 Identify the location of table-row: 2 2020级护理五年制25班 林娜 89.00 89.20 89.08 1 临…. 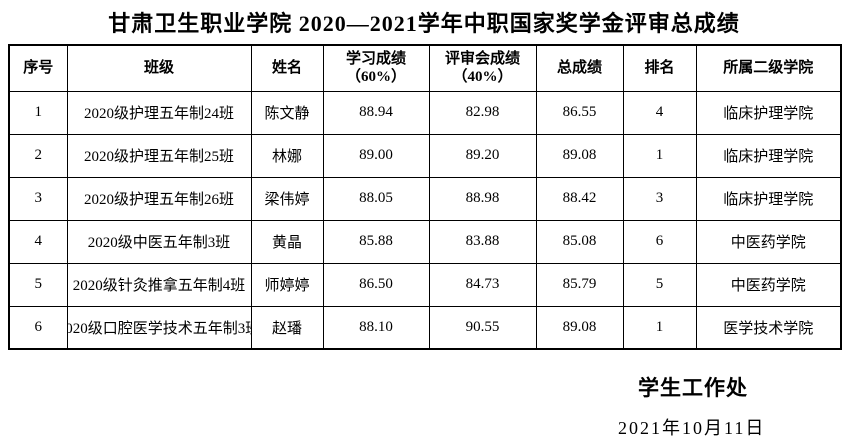
(425, 155).